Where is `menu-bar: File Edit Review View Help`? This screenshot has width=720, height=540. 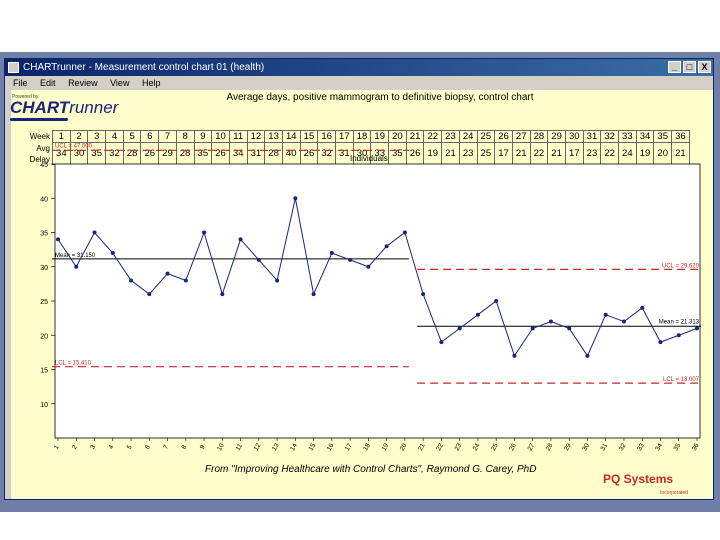 menu-bar: File Edit Review View Help is located at coordinates (359, 83).